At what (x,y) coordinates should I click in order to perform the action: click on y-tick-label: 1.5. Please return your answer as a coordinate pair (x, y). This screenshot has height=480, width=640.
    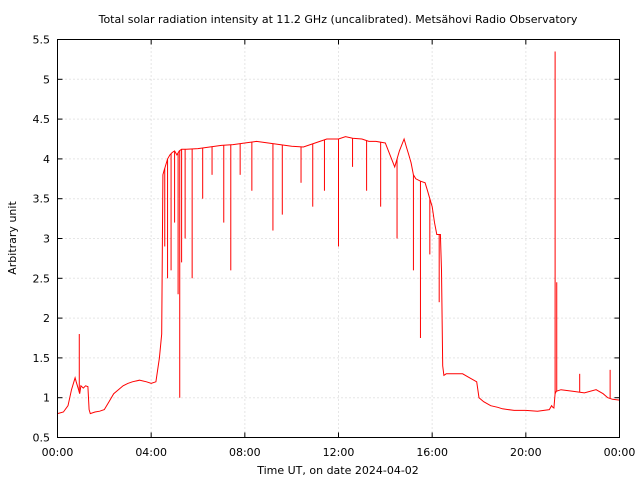
    Looking at the image, I should click on (42, 358).